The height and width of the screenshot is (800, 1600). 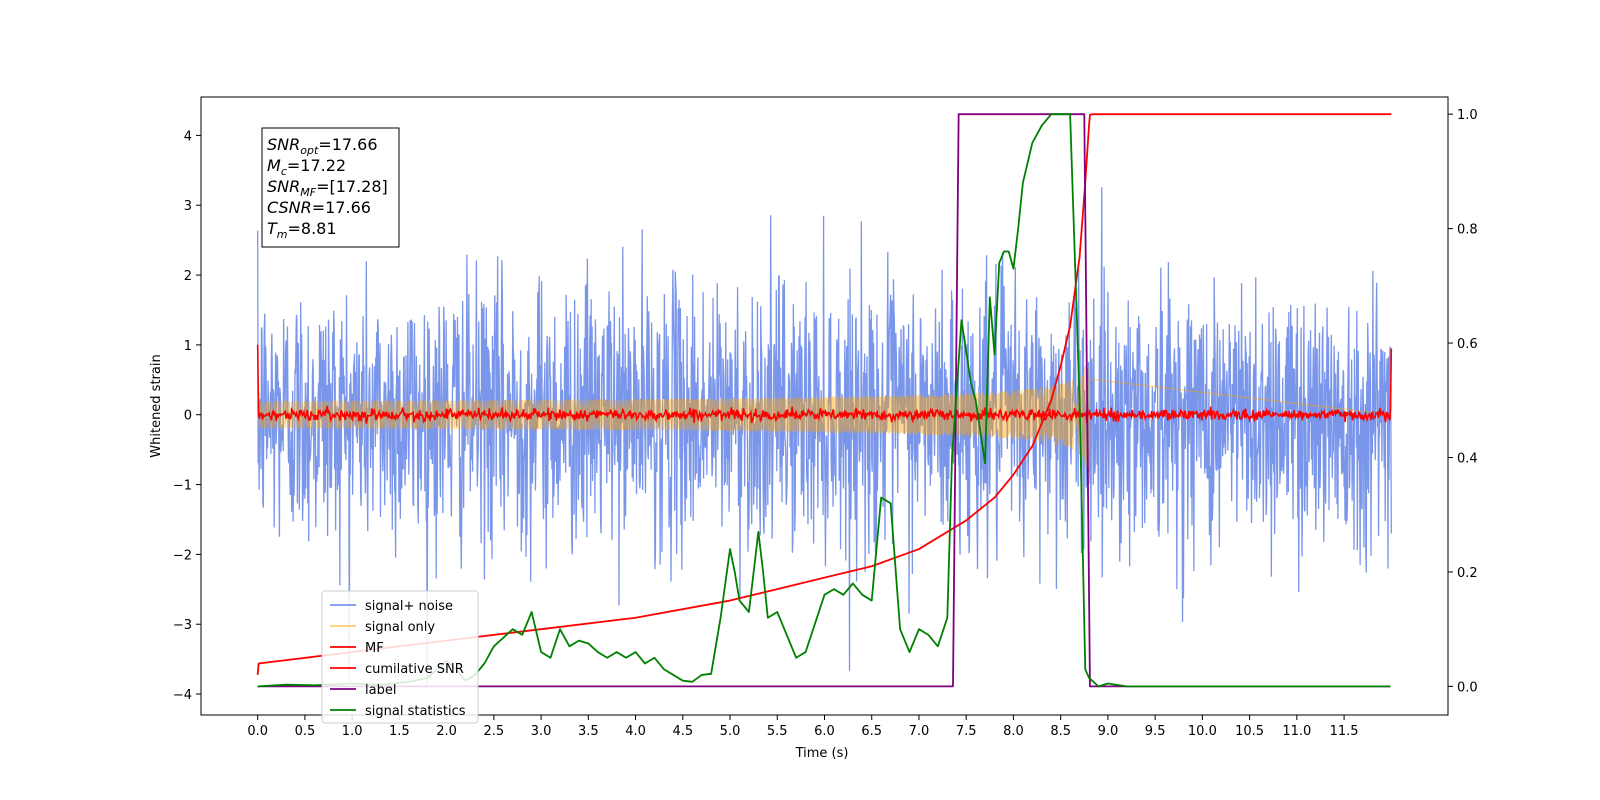 I want to click on y2-tick-label: 0.8, so click(x=1467, y=230).